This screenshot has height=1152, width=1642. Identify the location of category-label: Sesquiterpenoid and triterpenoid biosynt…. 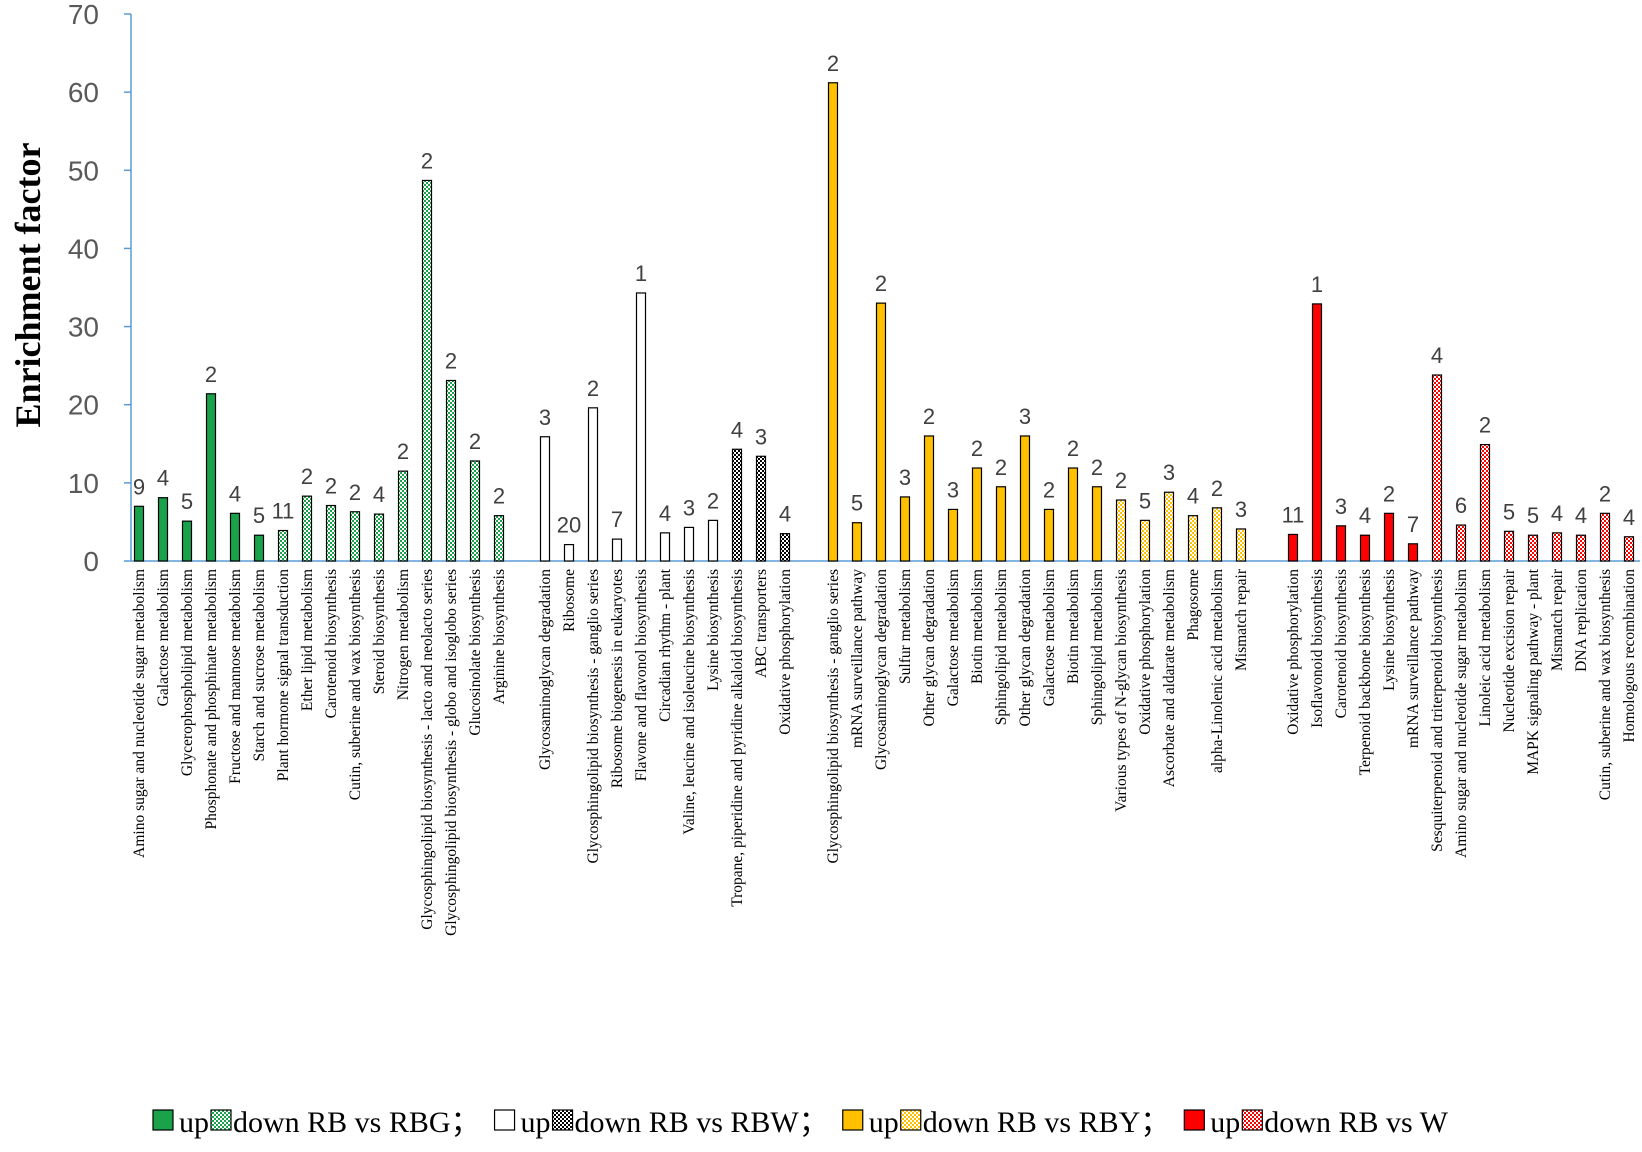
(1437, 710).